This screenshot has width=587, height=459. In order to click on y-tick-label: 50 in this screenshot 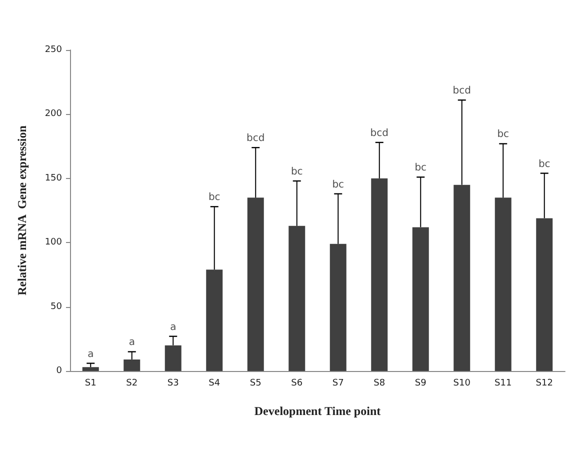, I will do `click(56, 307)`.